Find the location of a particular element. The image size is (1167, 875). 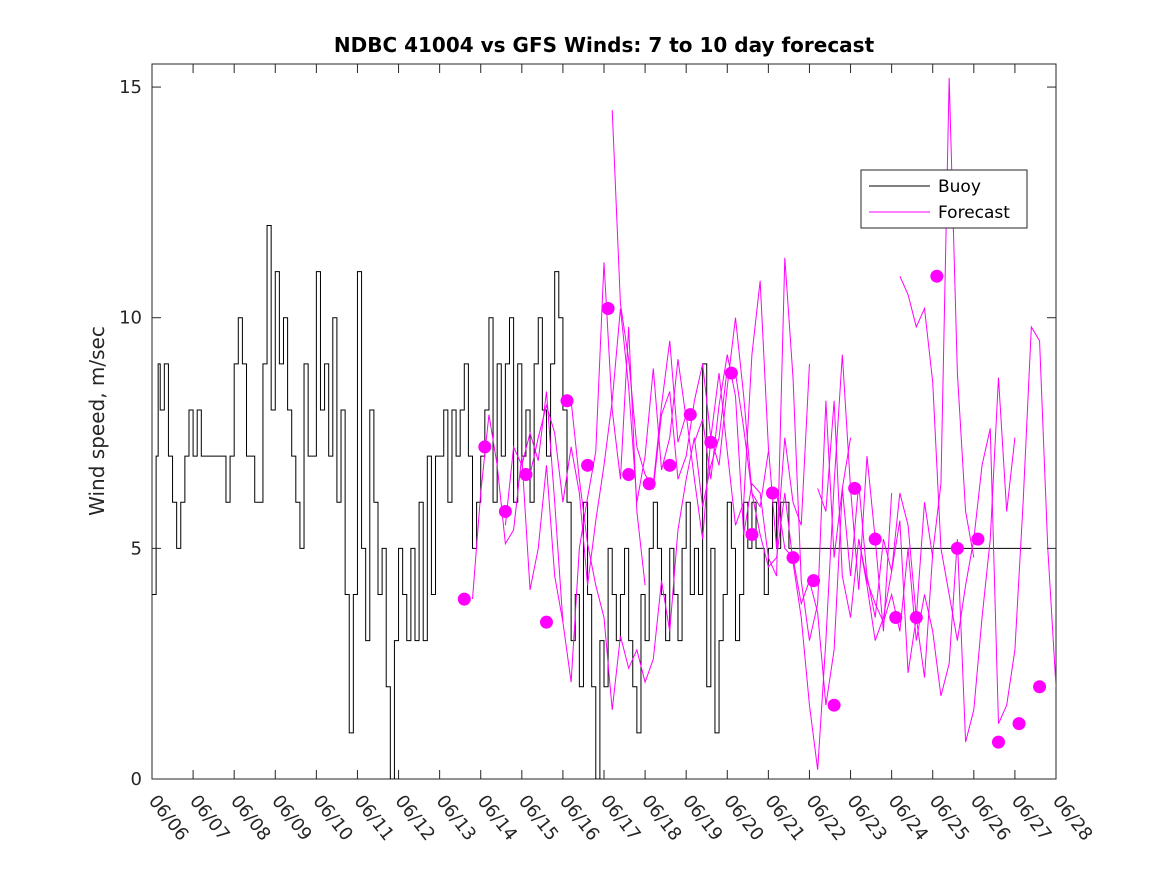

x-tick-label: 06/26 is located at coordinates (990, 818).